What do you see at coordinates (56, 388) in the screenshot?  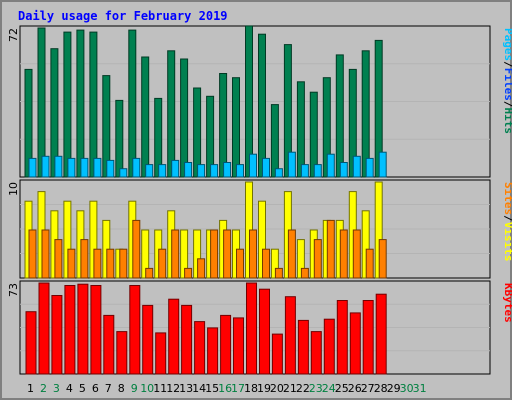 I see `day-label-3: 3` at bounding box center [56, 388].